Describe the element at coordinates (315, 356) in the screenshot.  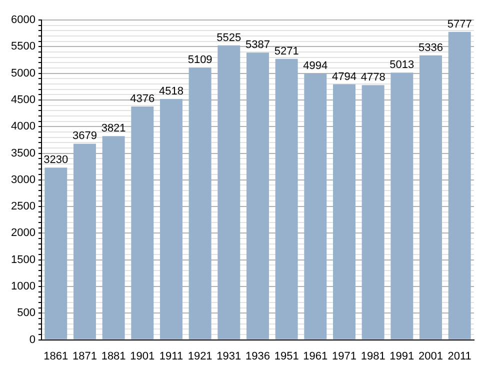
I see `x-tick-label: 1961` at that location.